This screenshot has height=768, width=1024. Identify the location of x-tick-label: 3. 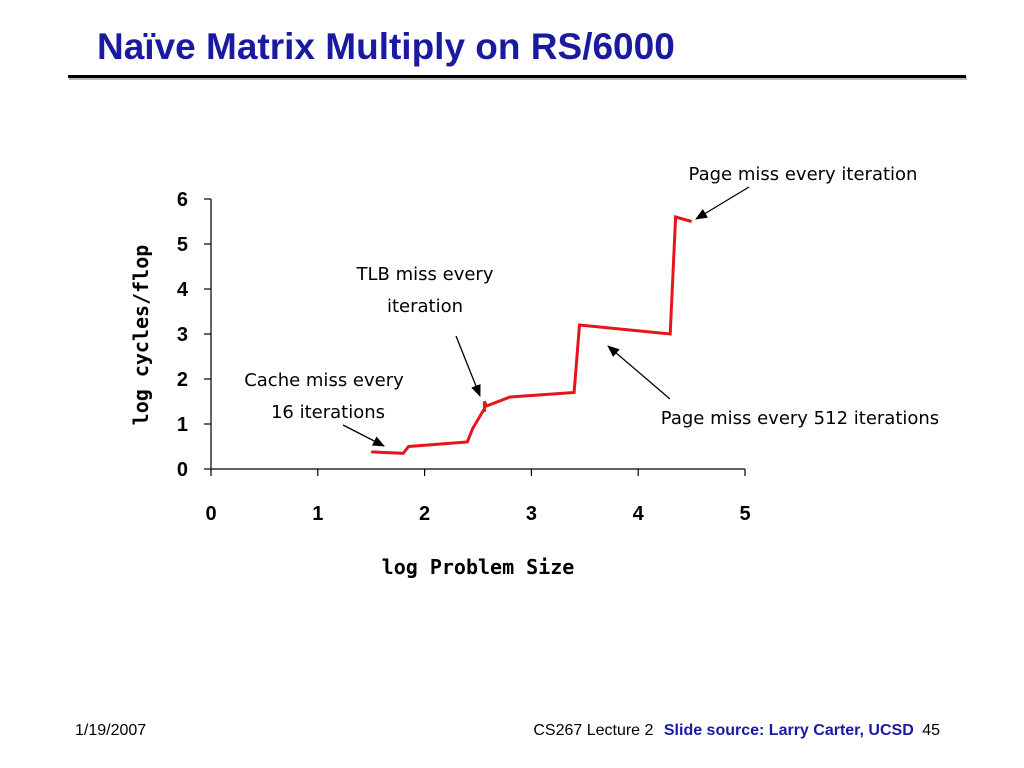
(531, 514).